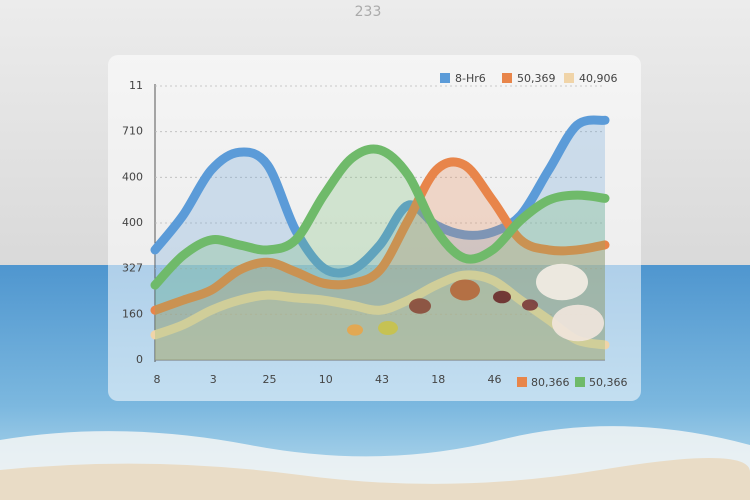  Describe the element at coordinates (375, 478) in the screenshot. I see `sand` at that location.